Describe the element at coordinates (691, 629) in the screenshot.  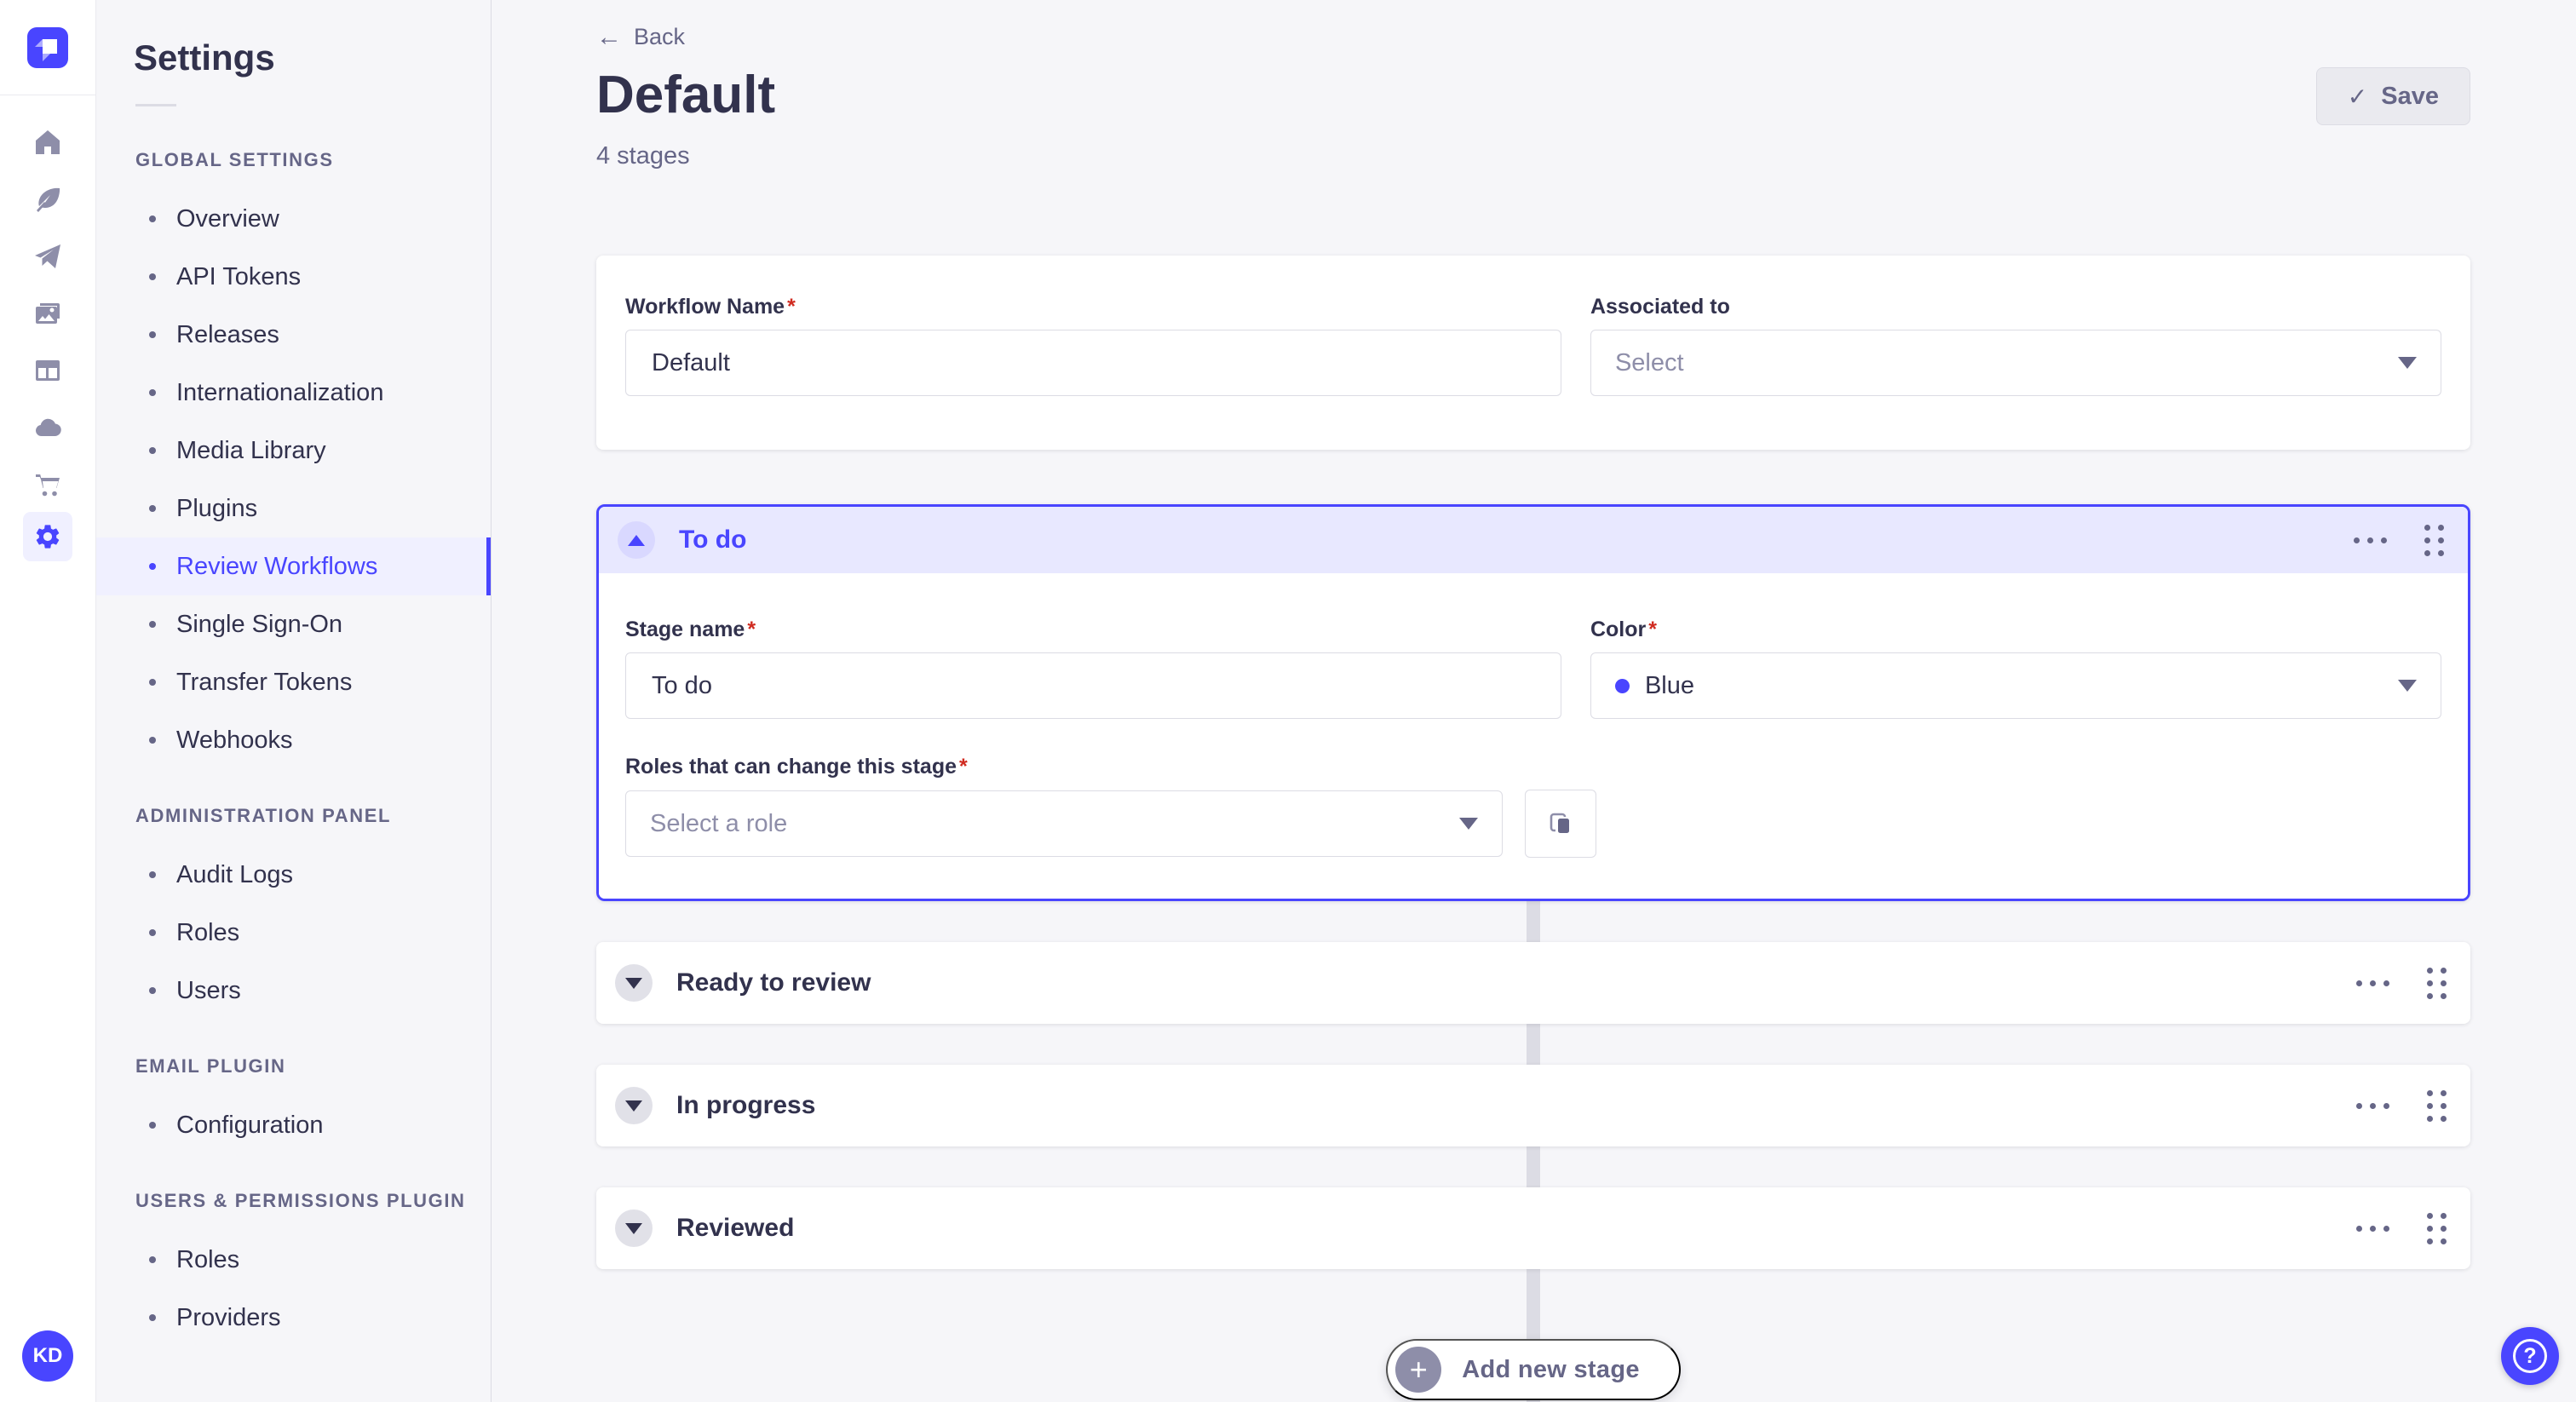
I see `stage-name-label: Stage name *` at that location.